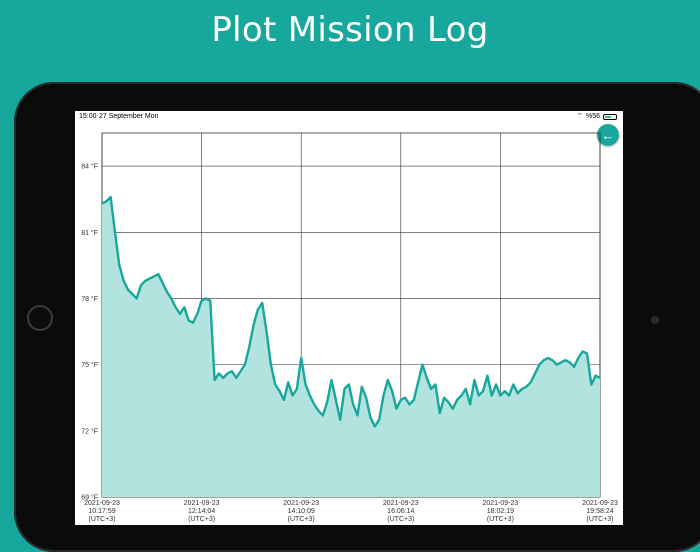 This screenshot has height=552, width=700. Describe the element at coordinates (89, 167) in the screenshot. I see `y-tick-label: 84 °F` at that location.